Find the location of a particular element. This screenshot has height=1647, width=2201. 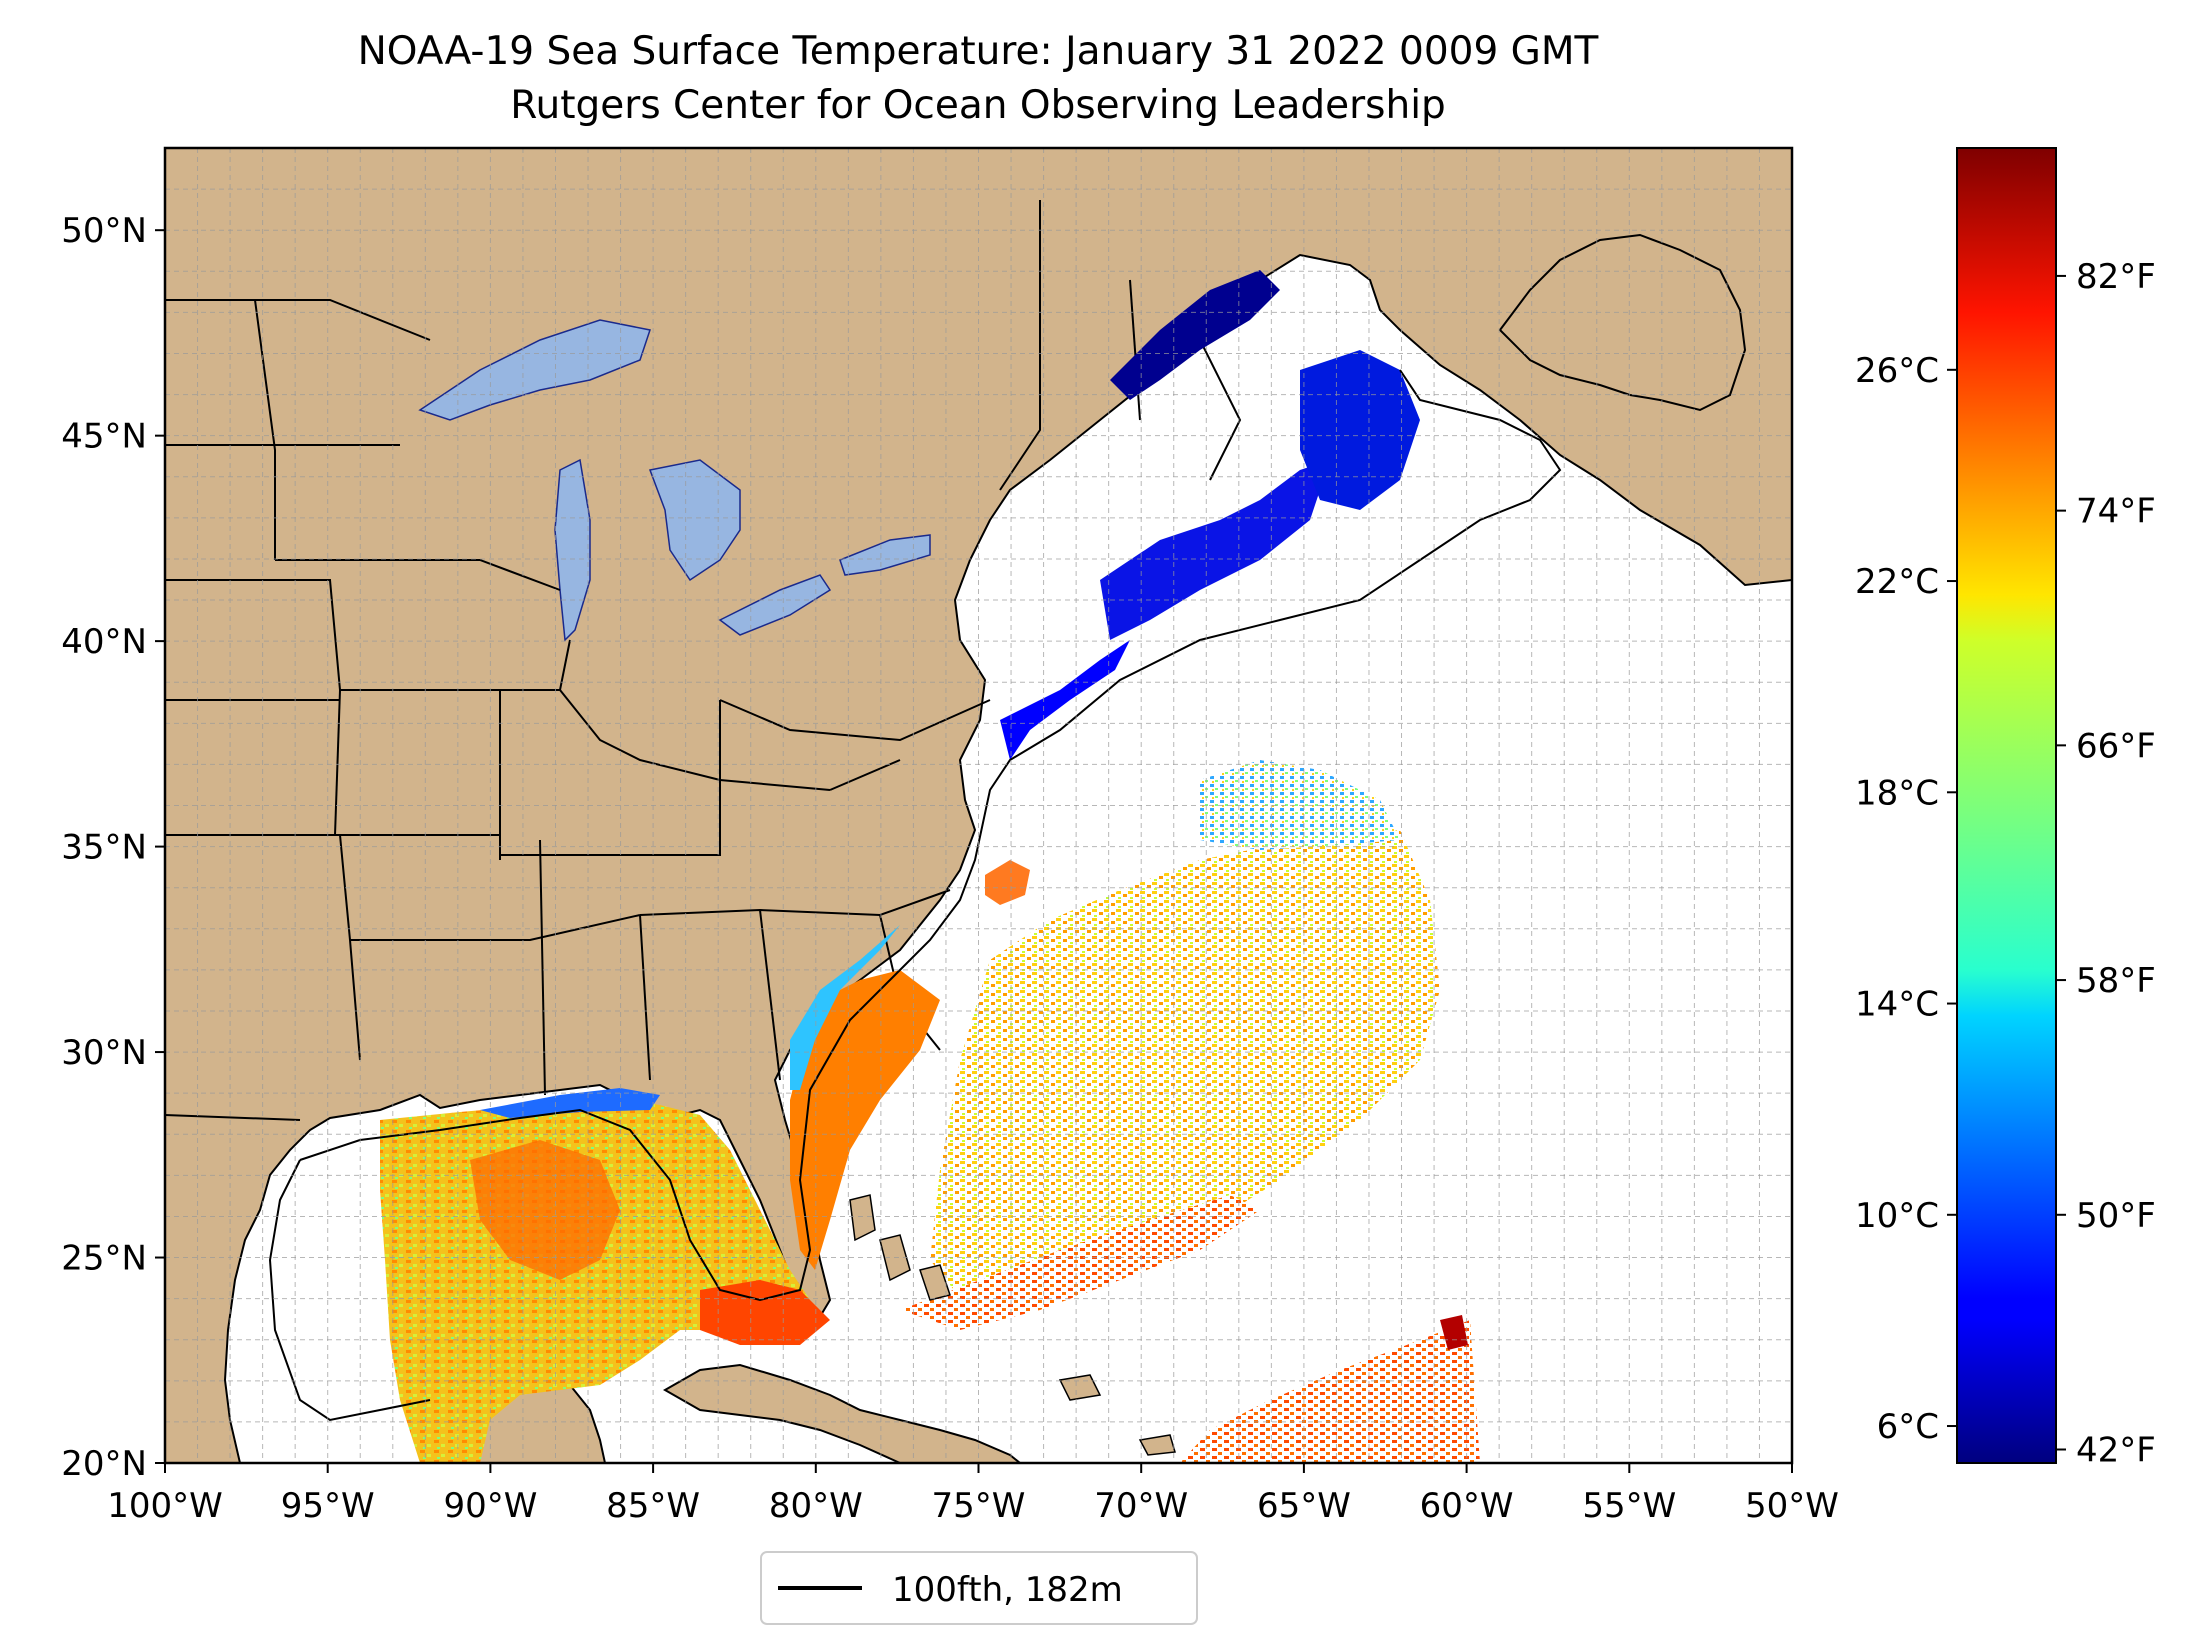

celsius-tick-label: 18°C is located at coordinates (1897, 793).